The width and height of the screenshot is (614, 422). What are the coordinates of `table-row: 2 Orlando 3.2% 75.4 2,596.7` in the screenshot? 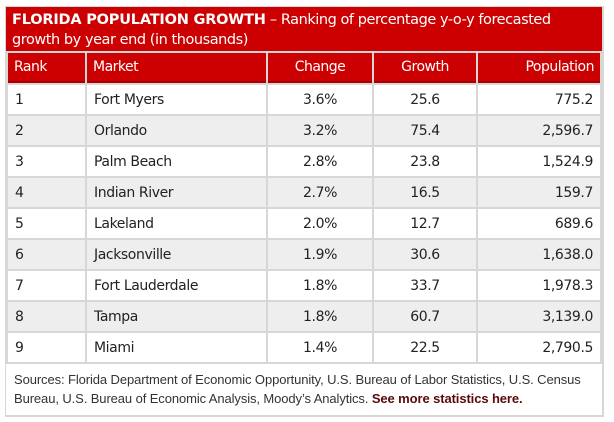 It's located at (304, 130).